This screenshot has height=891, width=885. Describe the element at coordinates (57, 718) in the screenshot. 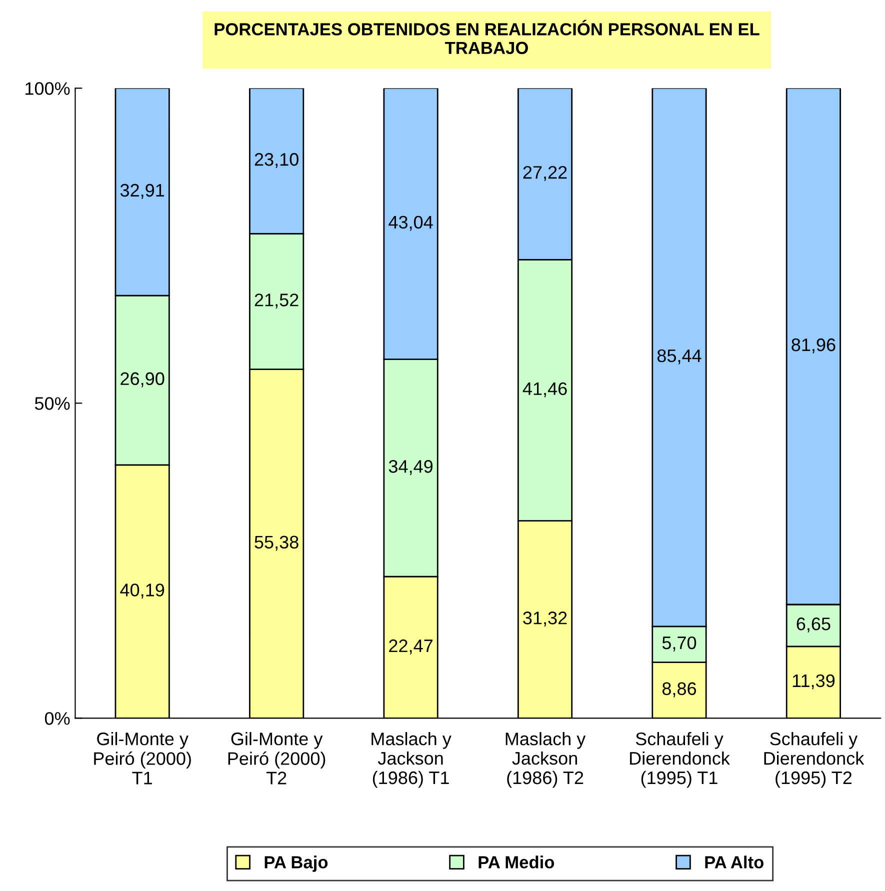

I see `y-tick-label: 0%` at that location.